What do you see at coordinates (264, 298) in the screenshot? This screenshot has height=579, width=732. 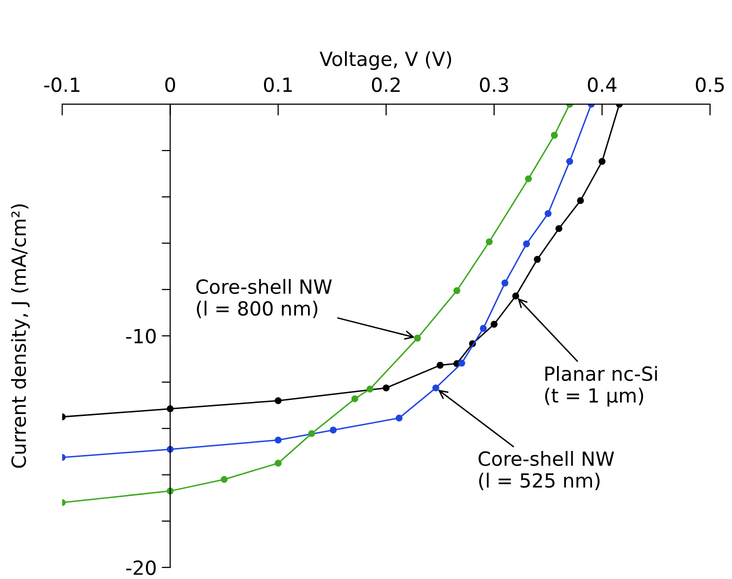 I see `annotation: Core-shell NW (l = 800 nm)` at bounding box center [264, 298].